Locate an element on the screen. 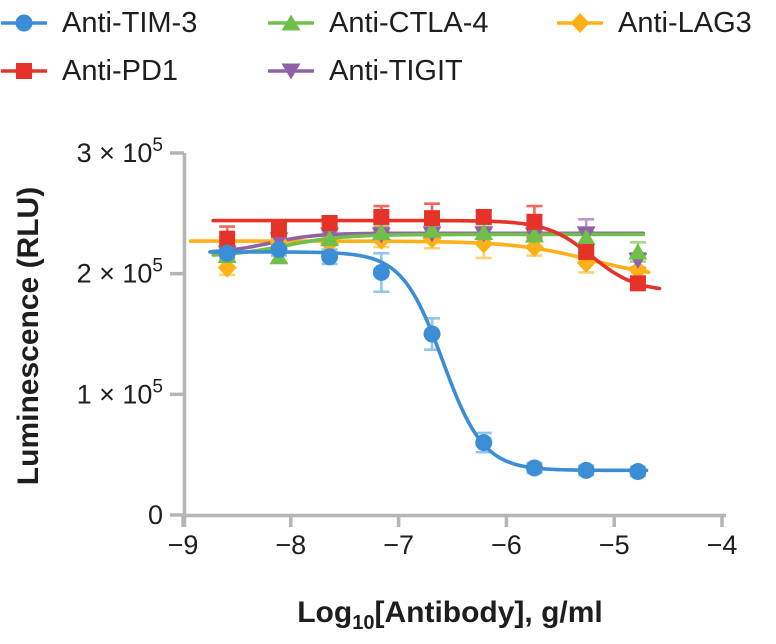  triangle-up-legend-icon is located at coordinates (291, 22).